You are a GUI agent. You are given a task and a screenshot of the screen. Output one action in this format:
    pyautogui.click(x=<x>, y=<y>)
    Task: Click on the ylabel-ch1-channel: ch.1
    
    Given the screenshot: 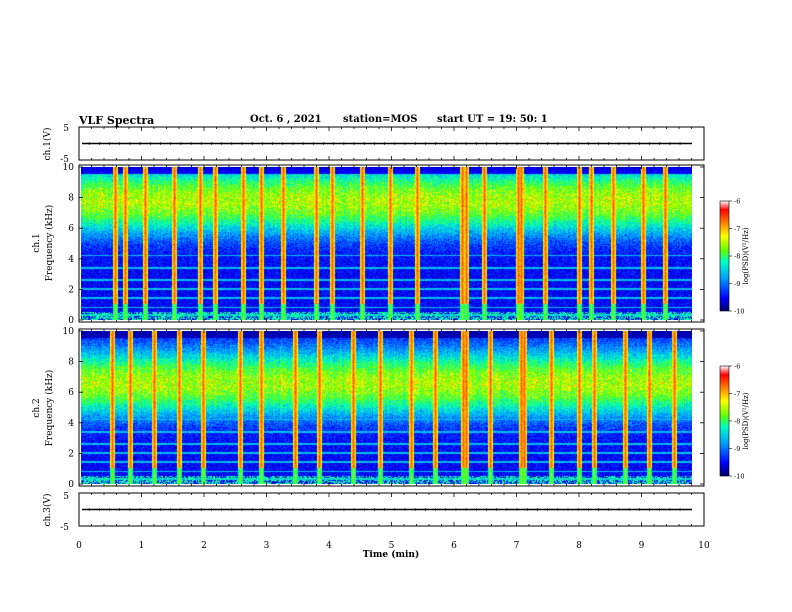 What is the action you would take?
    pyautogui.click(x=37, y=242)
    